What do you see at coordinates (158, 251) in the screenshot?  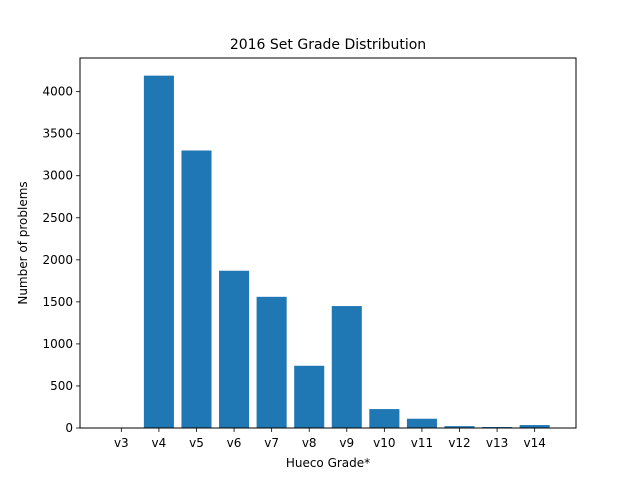 I see `bar-v4` at bounding box center [158, 251].